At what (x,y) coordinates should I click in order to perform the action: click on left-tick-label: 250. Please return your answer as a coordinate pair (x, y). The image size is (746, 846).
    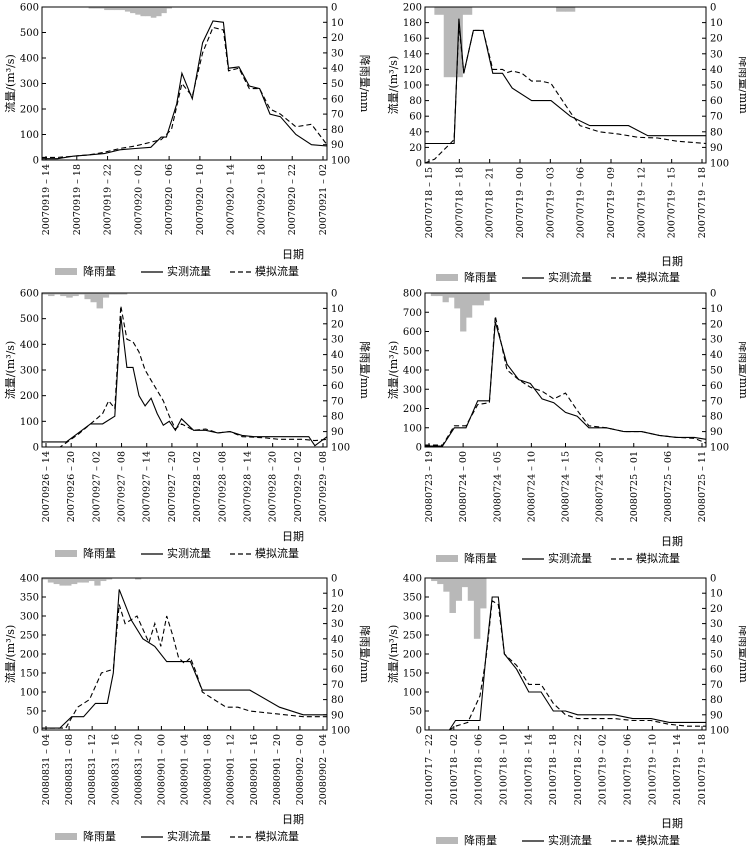
    Looking at the image, I should click on (412, 636).